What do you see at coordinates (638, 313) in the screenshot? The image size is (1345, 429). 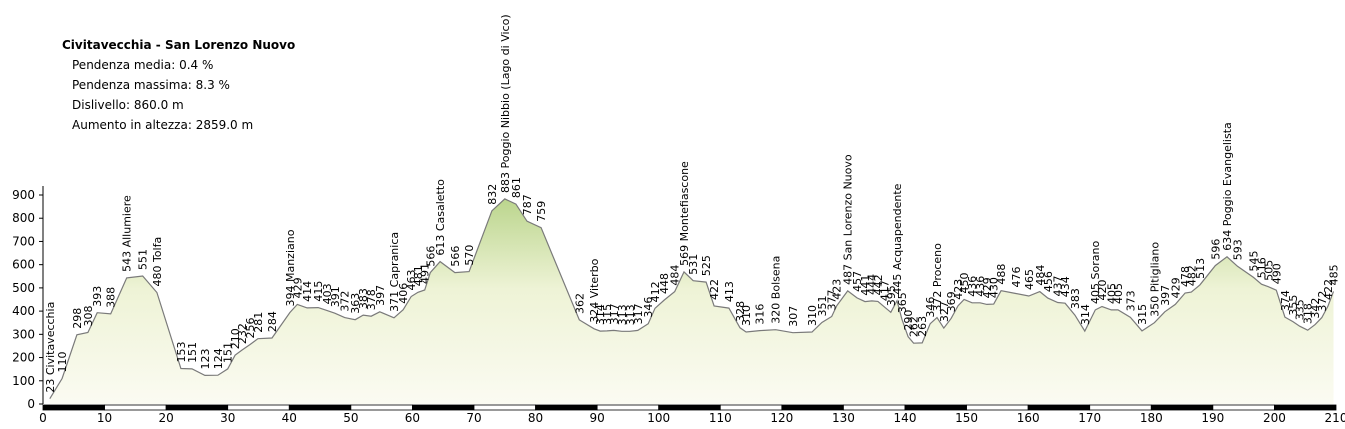 I see `point-label: 317` at bounding box center [638, 313].